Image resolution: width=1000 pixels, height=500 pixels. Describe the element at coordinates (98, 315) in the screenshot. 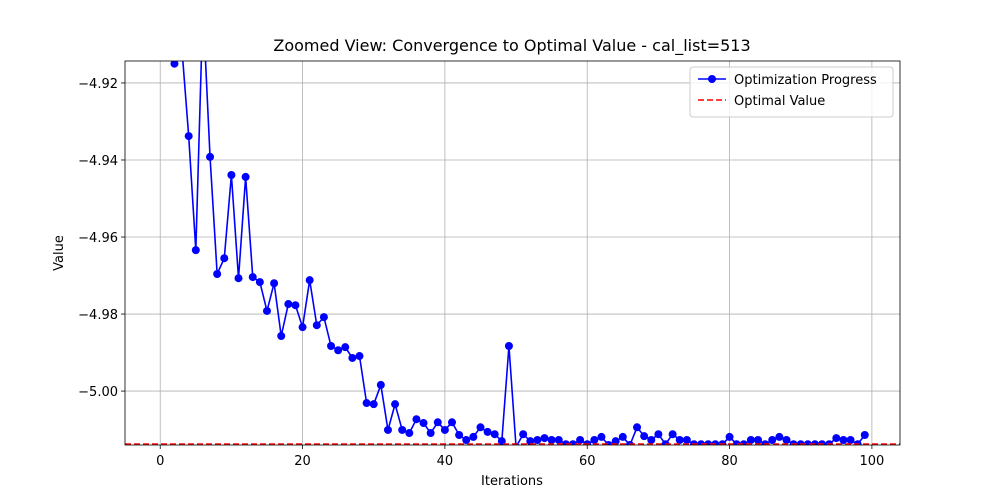

I see `y-tick-label: −4.98` at that location.